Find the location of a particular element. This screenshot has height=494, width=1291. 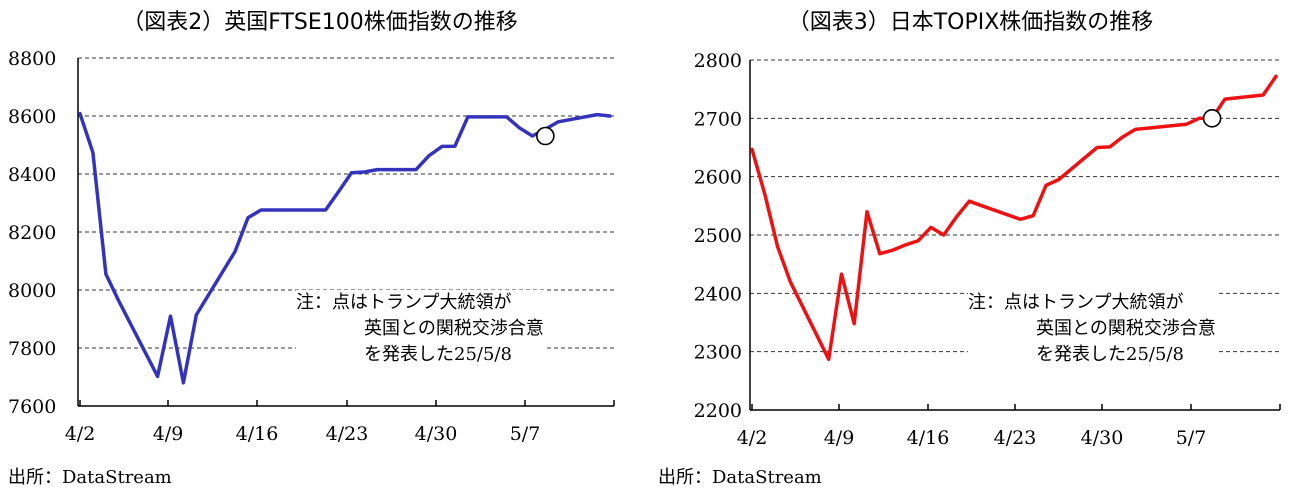

y-tick-label: 2300 is located at coordinates (718, 353).